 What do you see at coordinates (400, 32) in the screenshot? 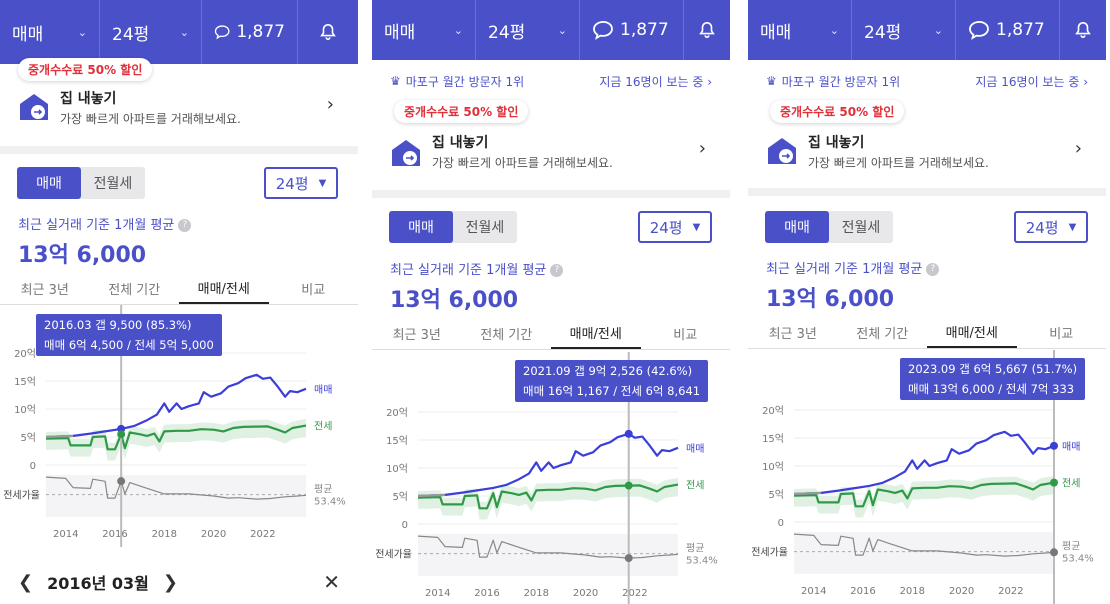
I see `deal-type-label: 매매` at bounding box center [400, 32].